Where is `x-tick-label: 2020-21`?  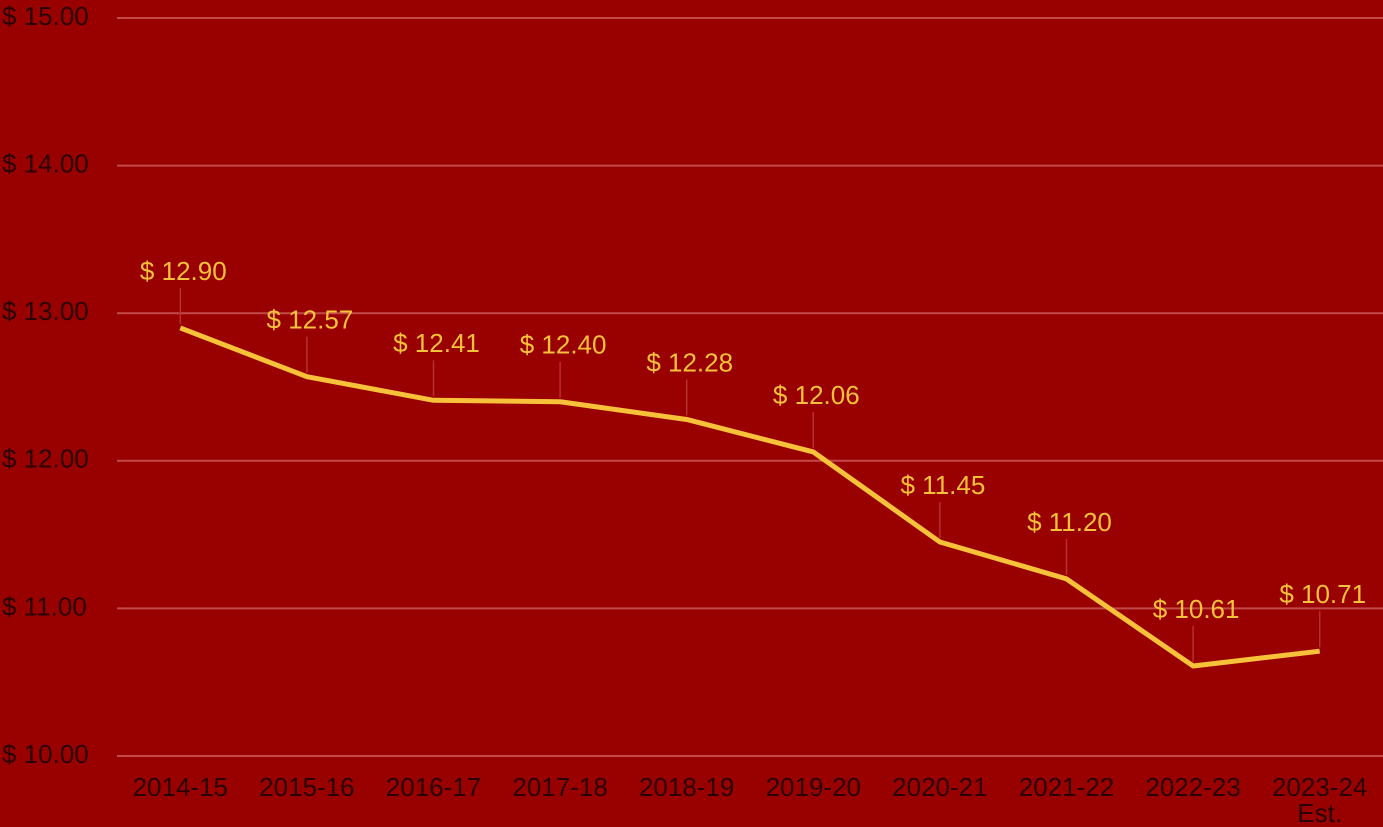
x-tick-label: 2020-21 is located at coordinates (940, 787).